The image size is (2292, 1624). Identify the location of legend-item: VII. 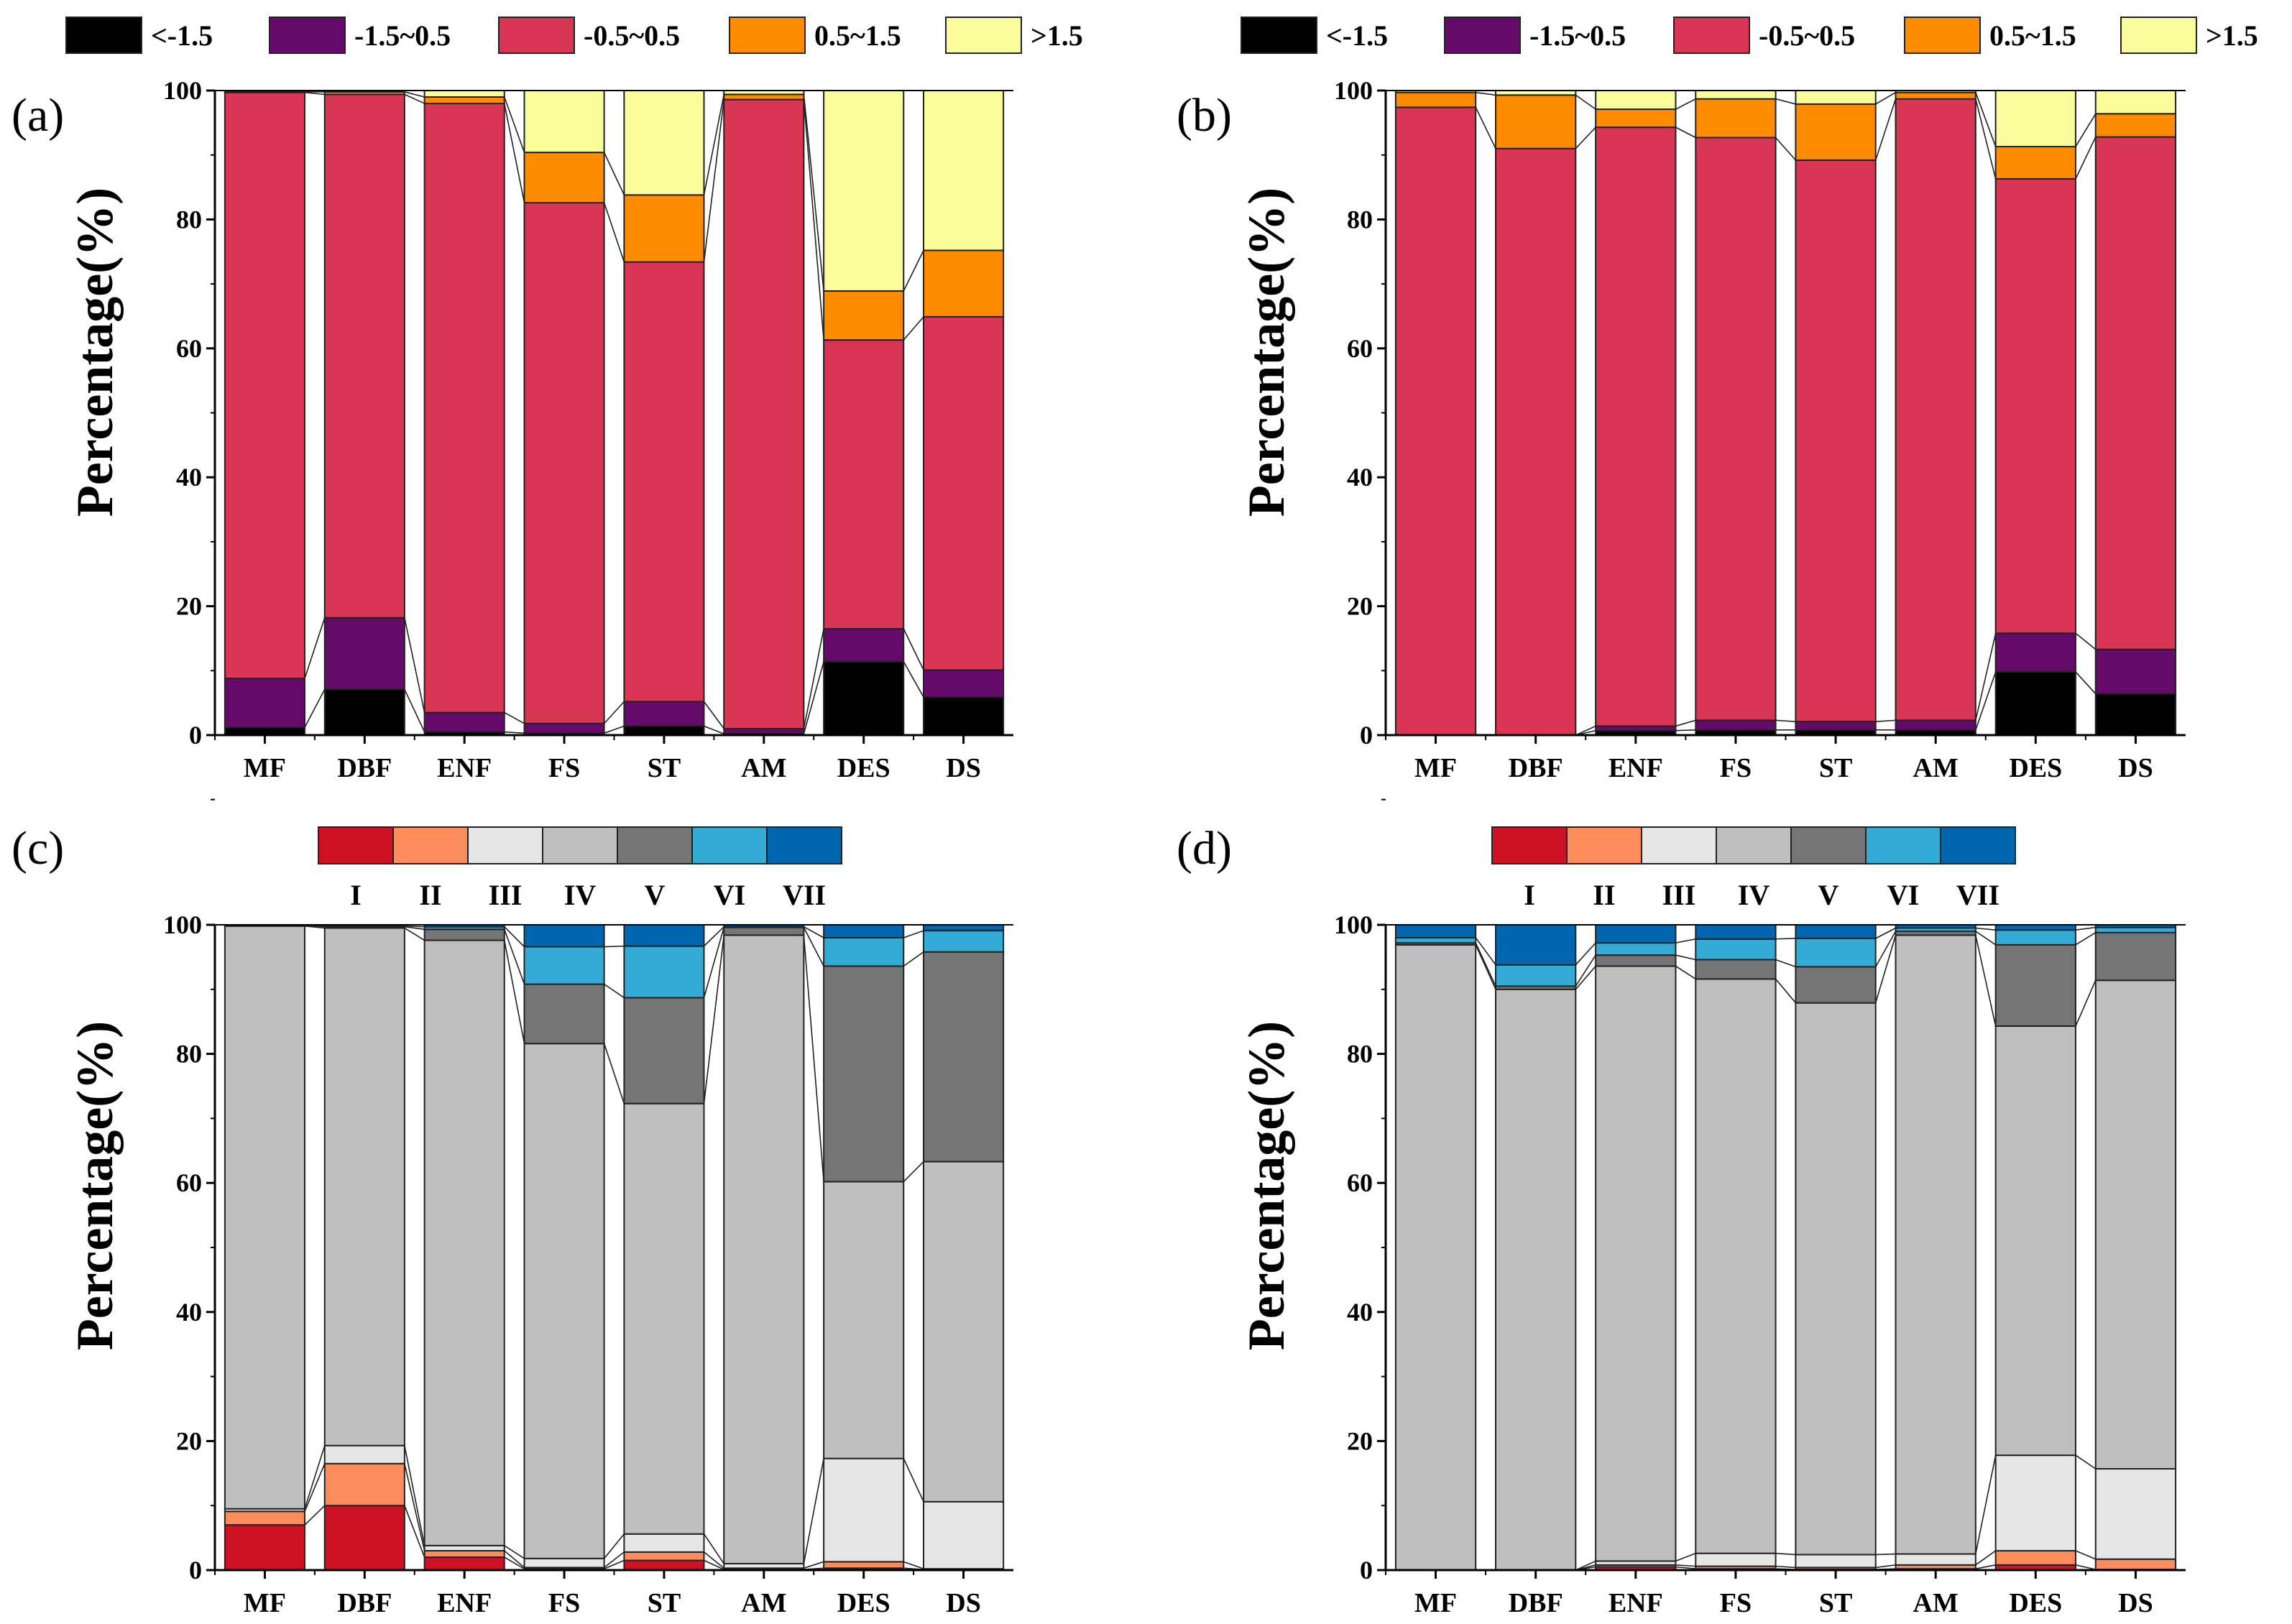
(804, 868).